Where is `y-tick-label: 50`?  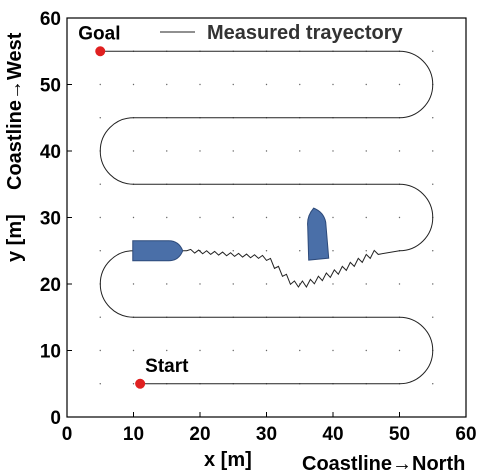
y-tick-label: 50 is located at coordinates (50, 86).